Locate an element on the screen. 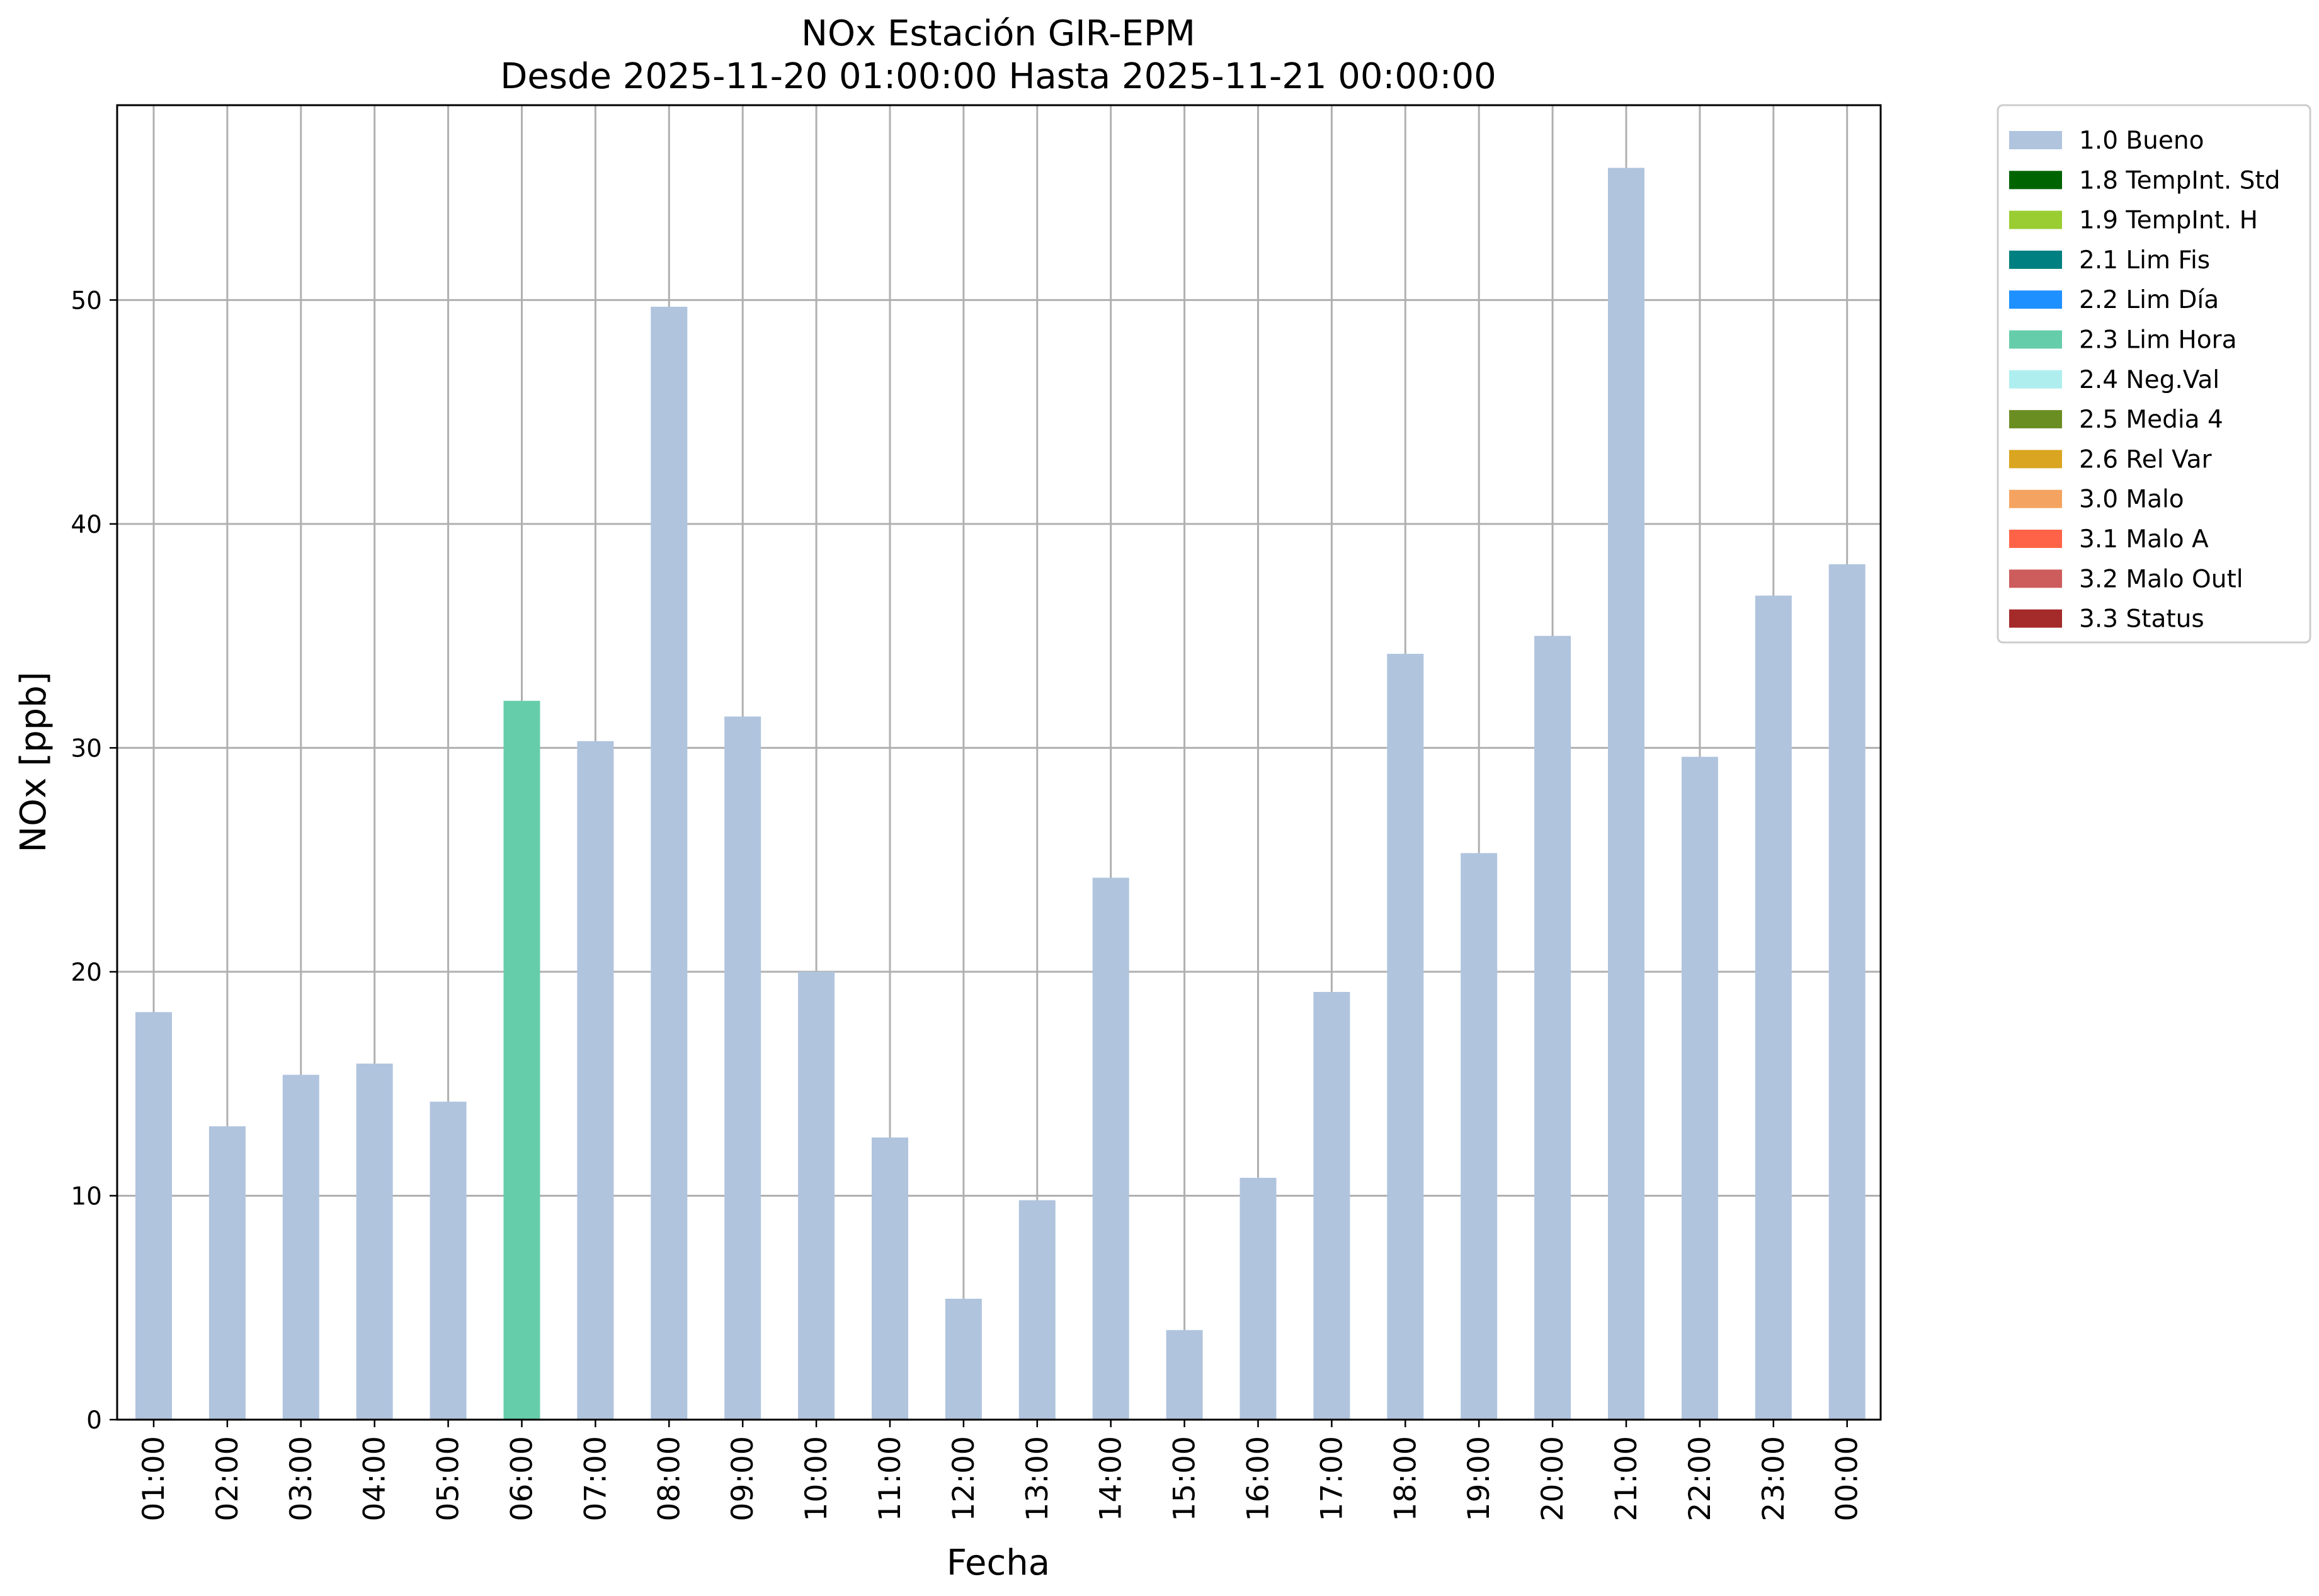  x-tick-label: 10:00 is located at coordinates (816, 1478).